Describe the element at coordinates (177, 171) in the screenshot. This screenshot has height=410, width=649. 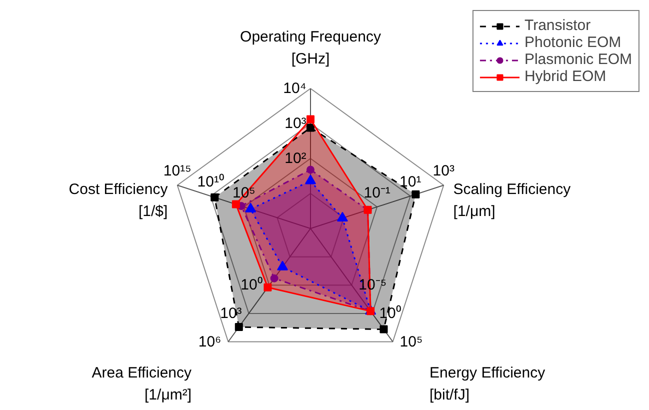
I see `text: 10¹⁵` at that location.